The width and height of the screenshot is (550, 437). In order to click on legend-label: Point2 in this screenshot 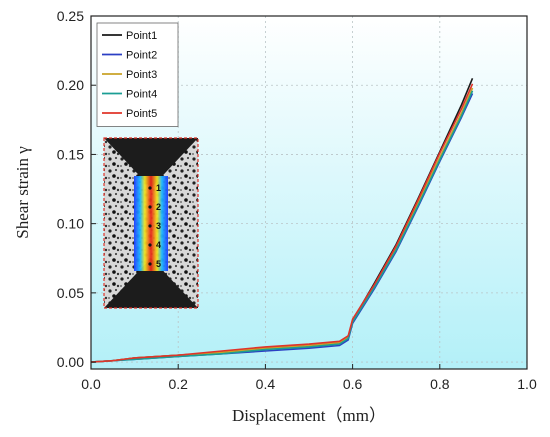, I will do `click(141, 56)`.